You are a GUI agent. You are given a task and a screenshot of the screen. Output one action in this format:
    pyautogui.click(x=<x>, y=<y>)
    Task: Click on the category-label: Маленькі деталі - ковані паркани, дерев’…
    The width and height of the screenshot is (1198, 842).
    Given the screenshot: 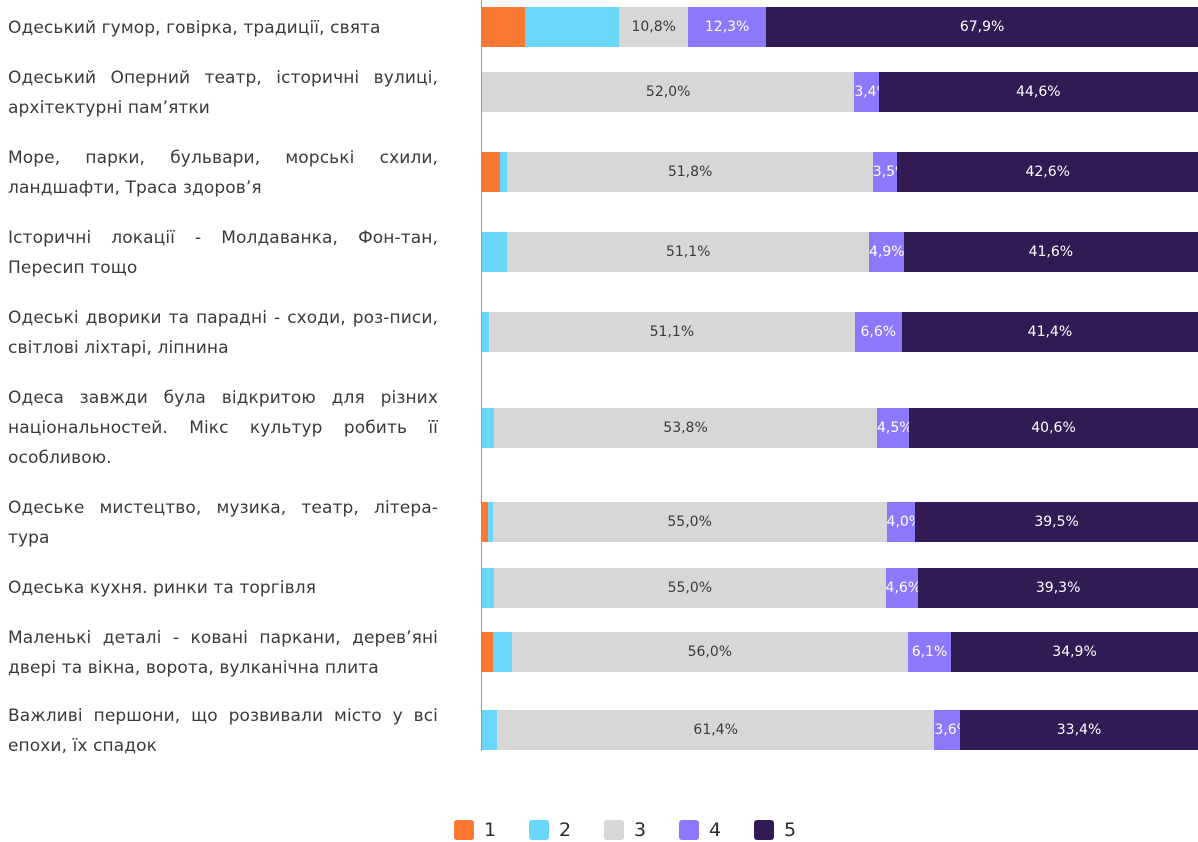 What is the action you would take?
    pyautogui.click(x=223, y=653)
    